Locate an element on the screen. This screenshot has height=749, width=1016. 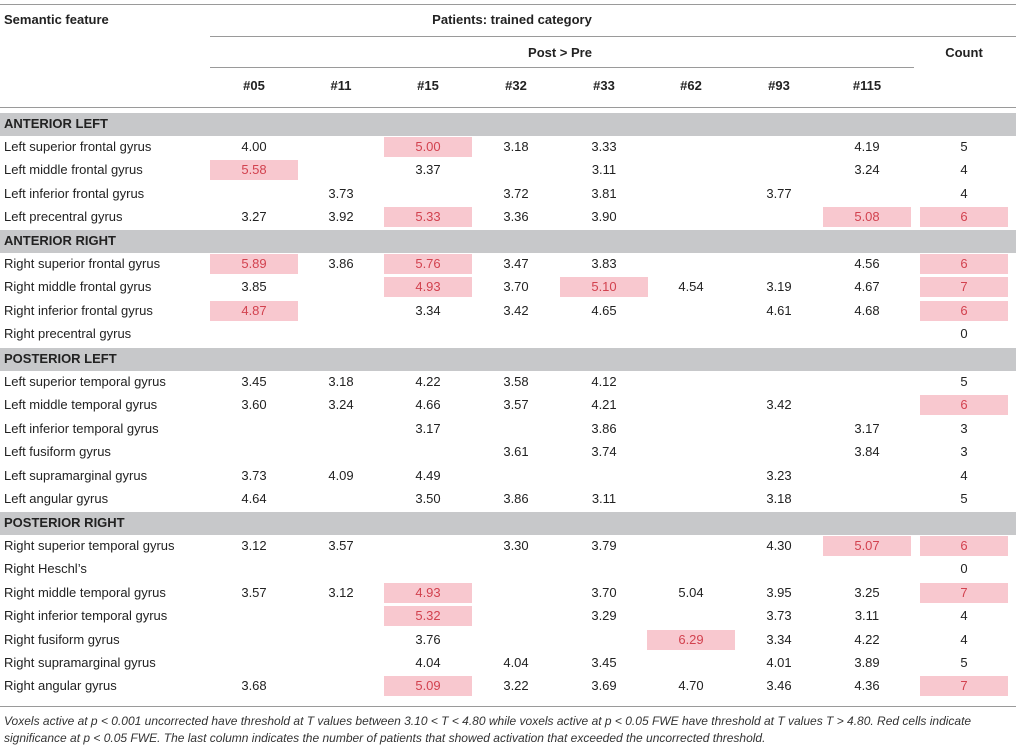
value-cell: 3.47 is located at coordinates (516, 263).